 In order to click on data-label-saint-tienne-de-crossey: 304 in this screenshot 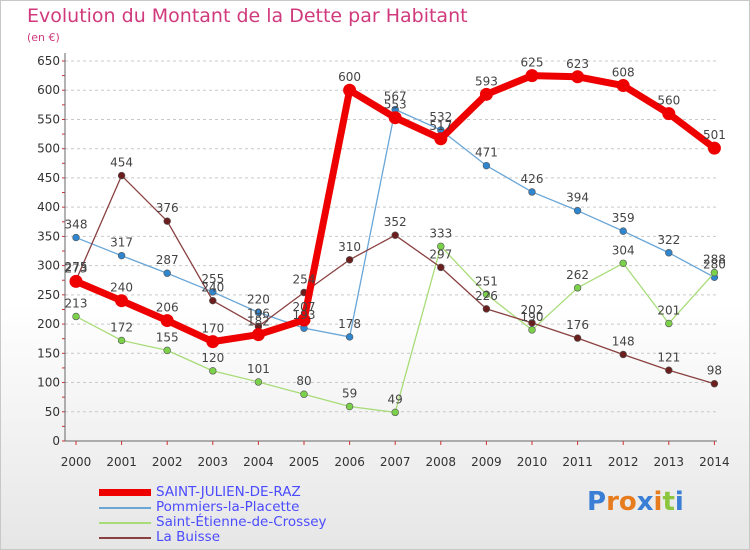, I will do `click(623, 250)`.